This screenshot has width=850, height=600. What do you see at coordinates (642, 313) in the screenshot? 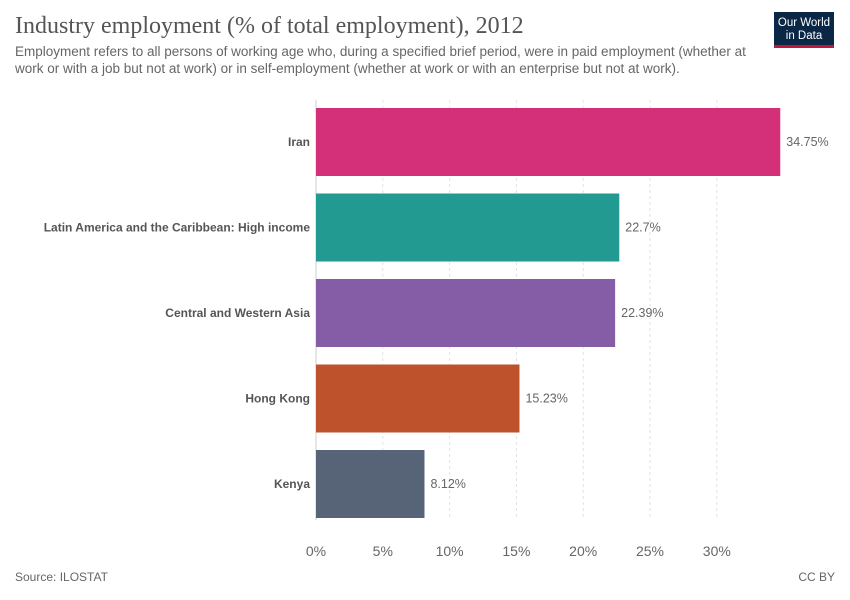
I see `value-label: 22.39%` at bounding box center [642, 313].